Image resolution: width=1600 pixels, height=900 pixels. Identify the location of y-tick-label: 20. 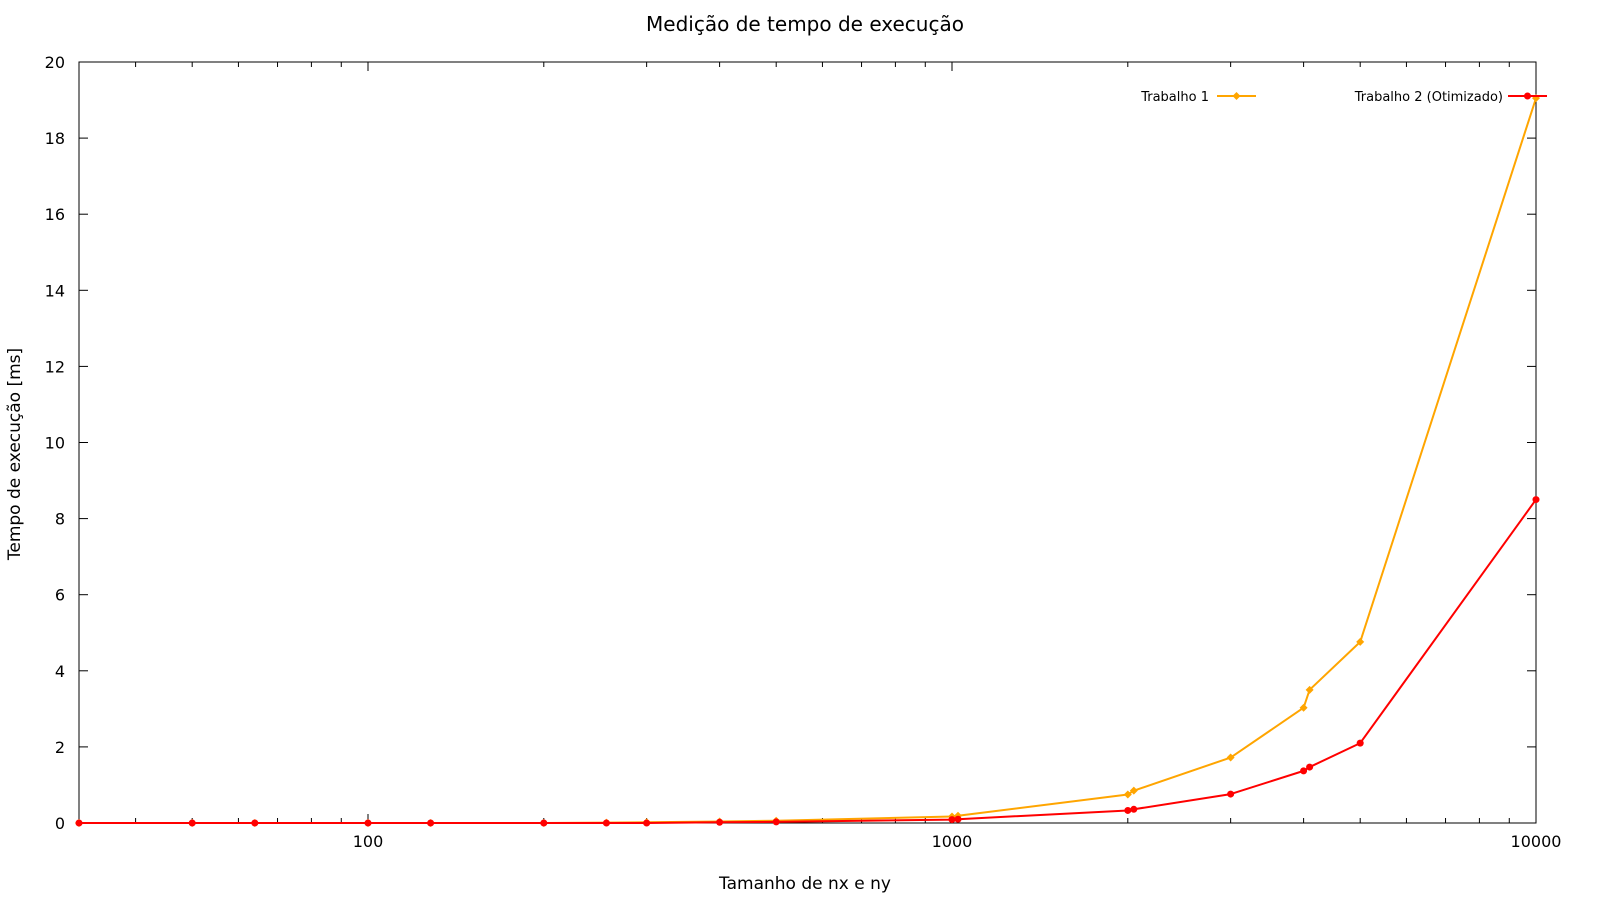
(55, 62).